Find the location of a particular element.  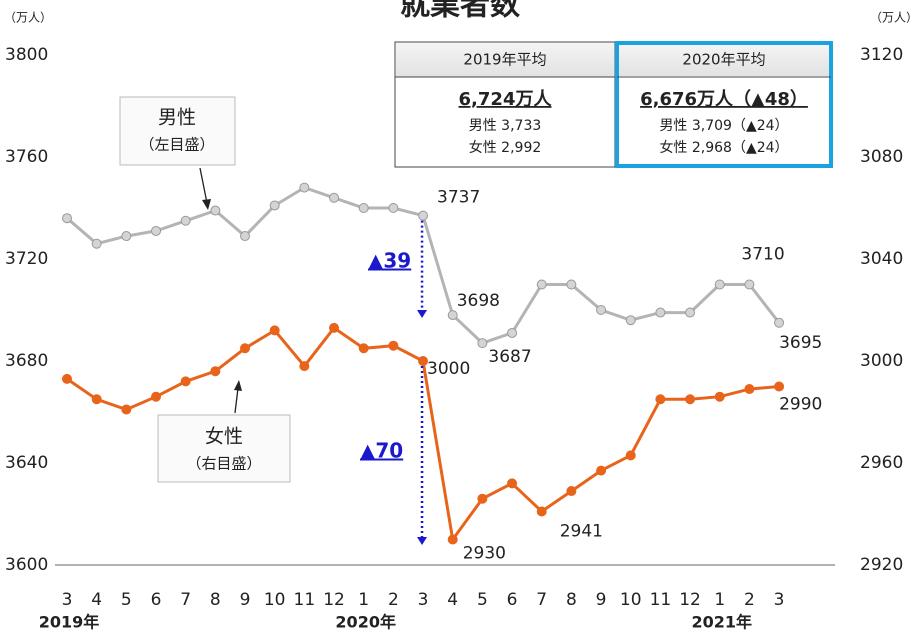

data-label: 2990 is located at coordinates (800, 405).